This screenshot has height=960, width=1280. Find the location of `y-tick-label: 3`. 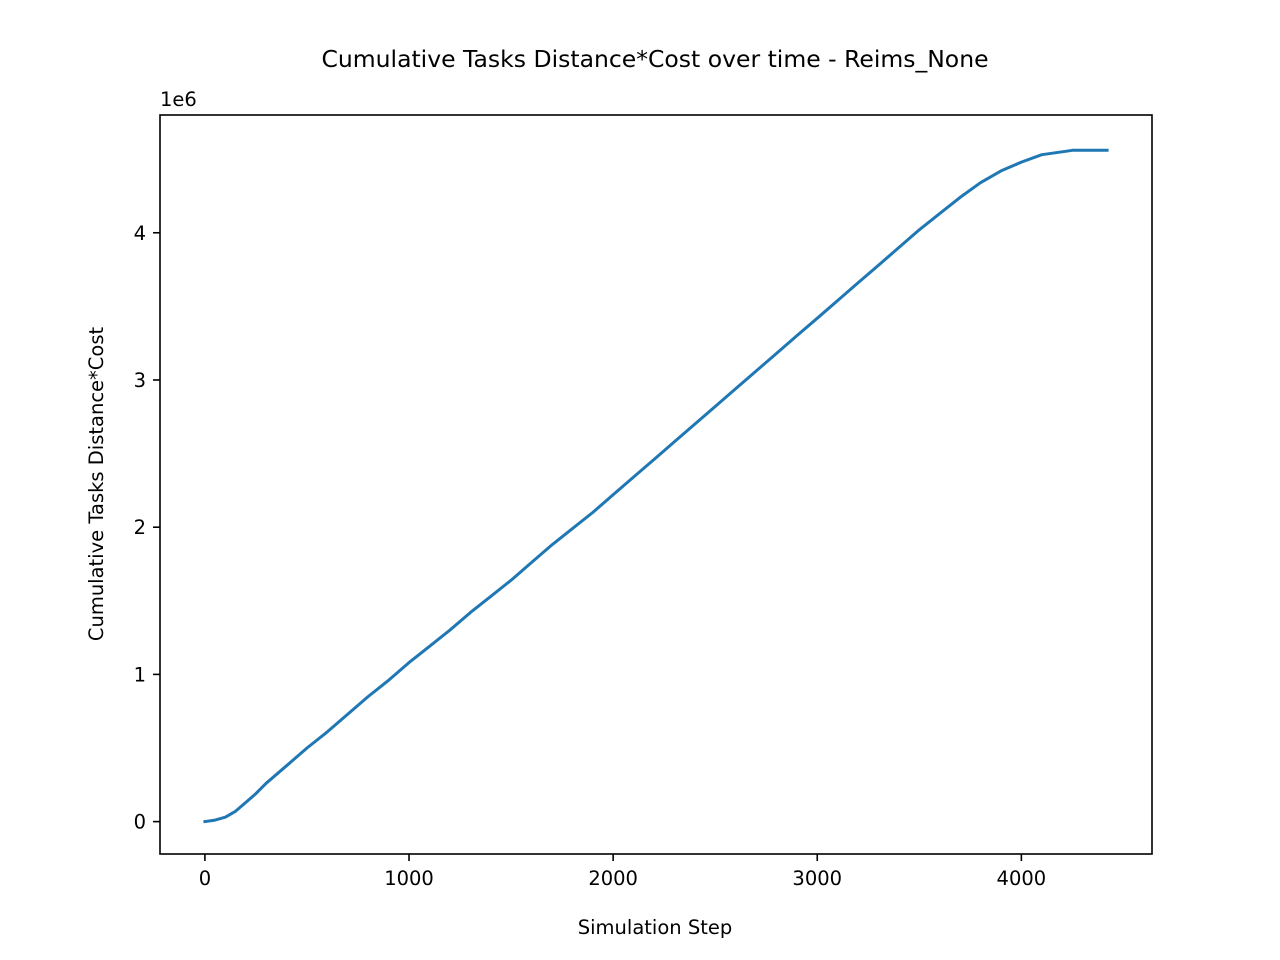

y-tick-label: 3 is located at coordinates (140, 380).